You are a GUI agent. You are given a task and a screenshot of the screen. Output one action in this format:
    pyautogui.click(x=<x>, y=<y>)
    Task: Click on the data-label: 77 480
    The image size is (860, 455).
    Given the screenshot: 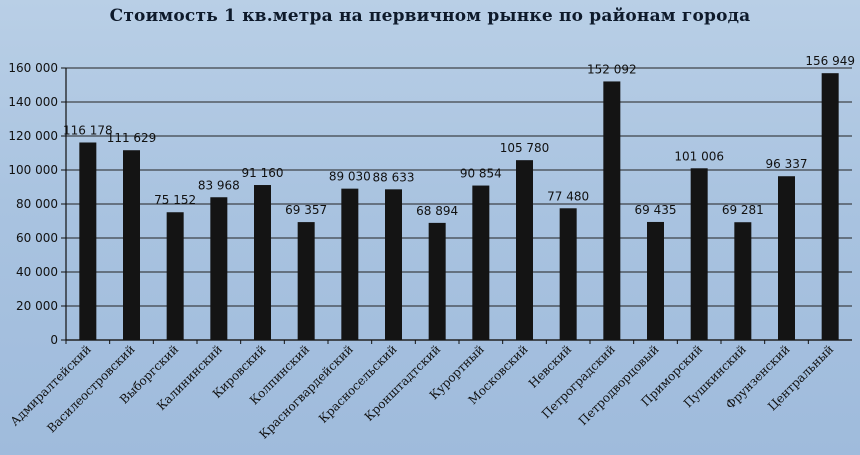 What is the action you would take?
    pyautogui.click(x=568, y=196)
    